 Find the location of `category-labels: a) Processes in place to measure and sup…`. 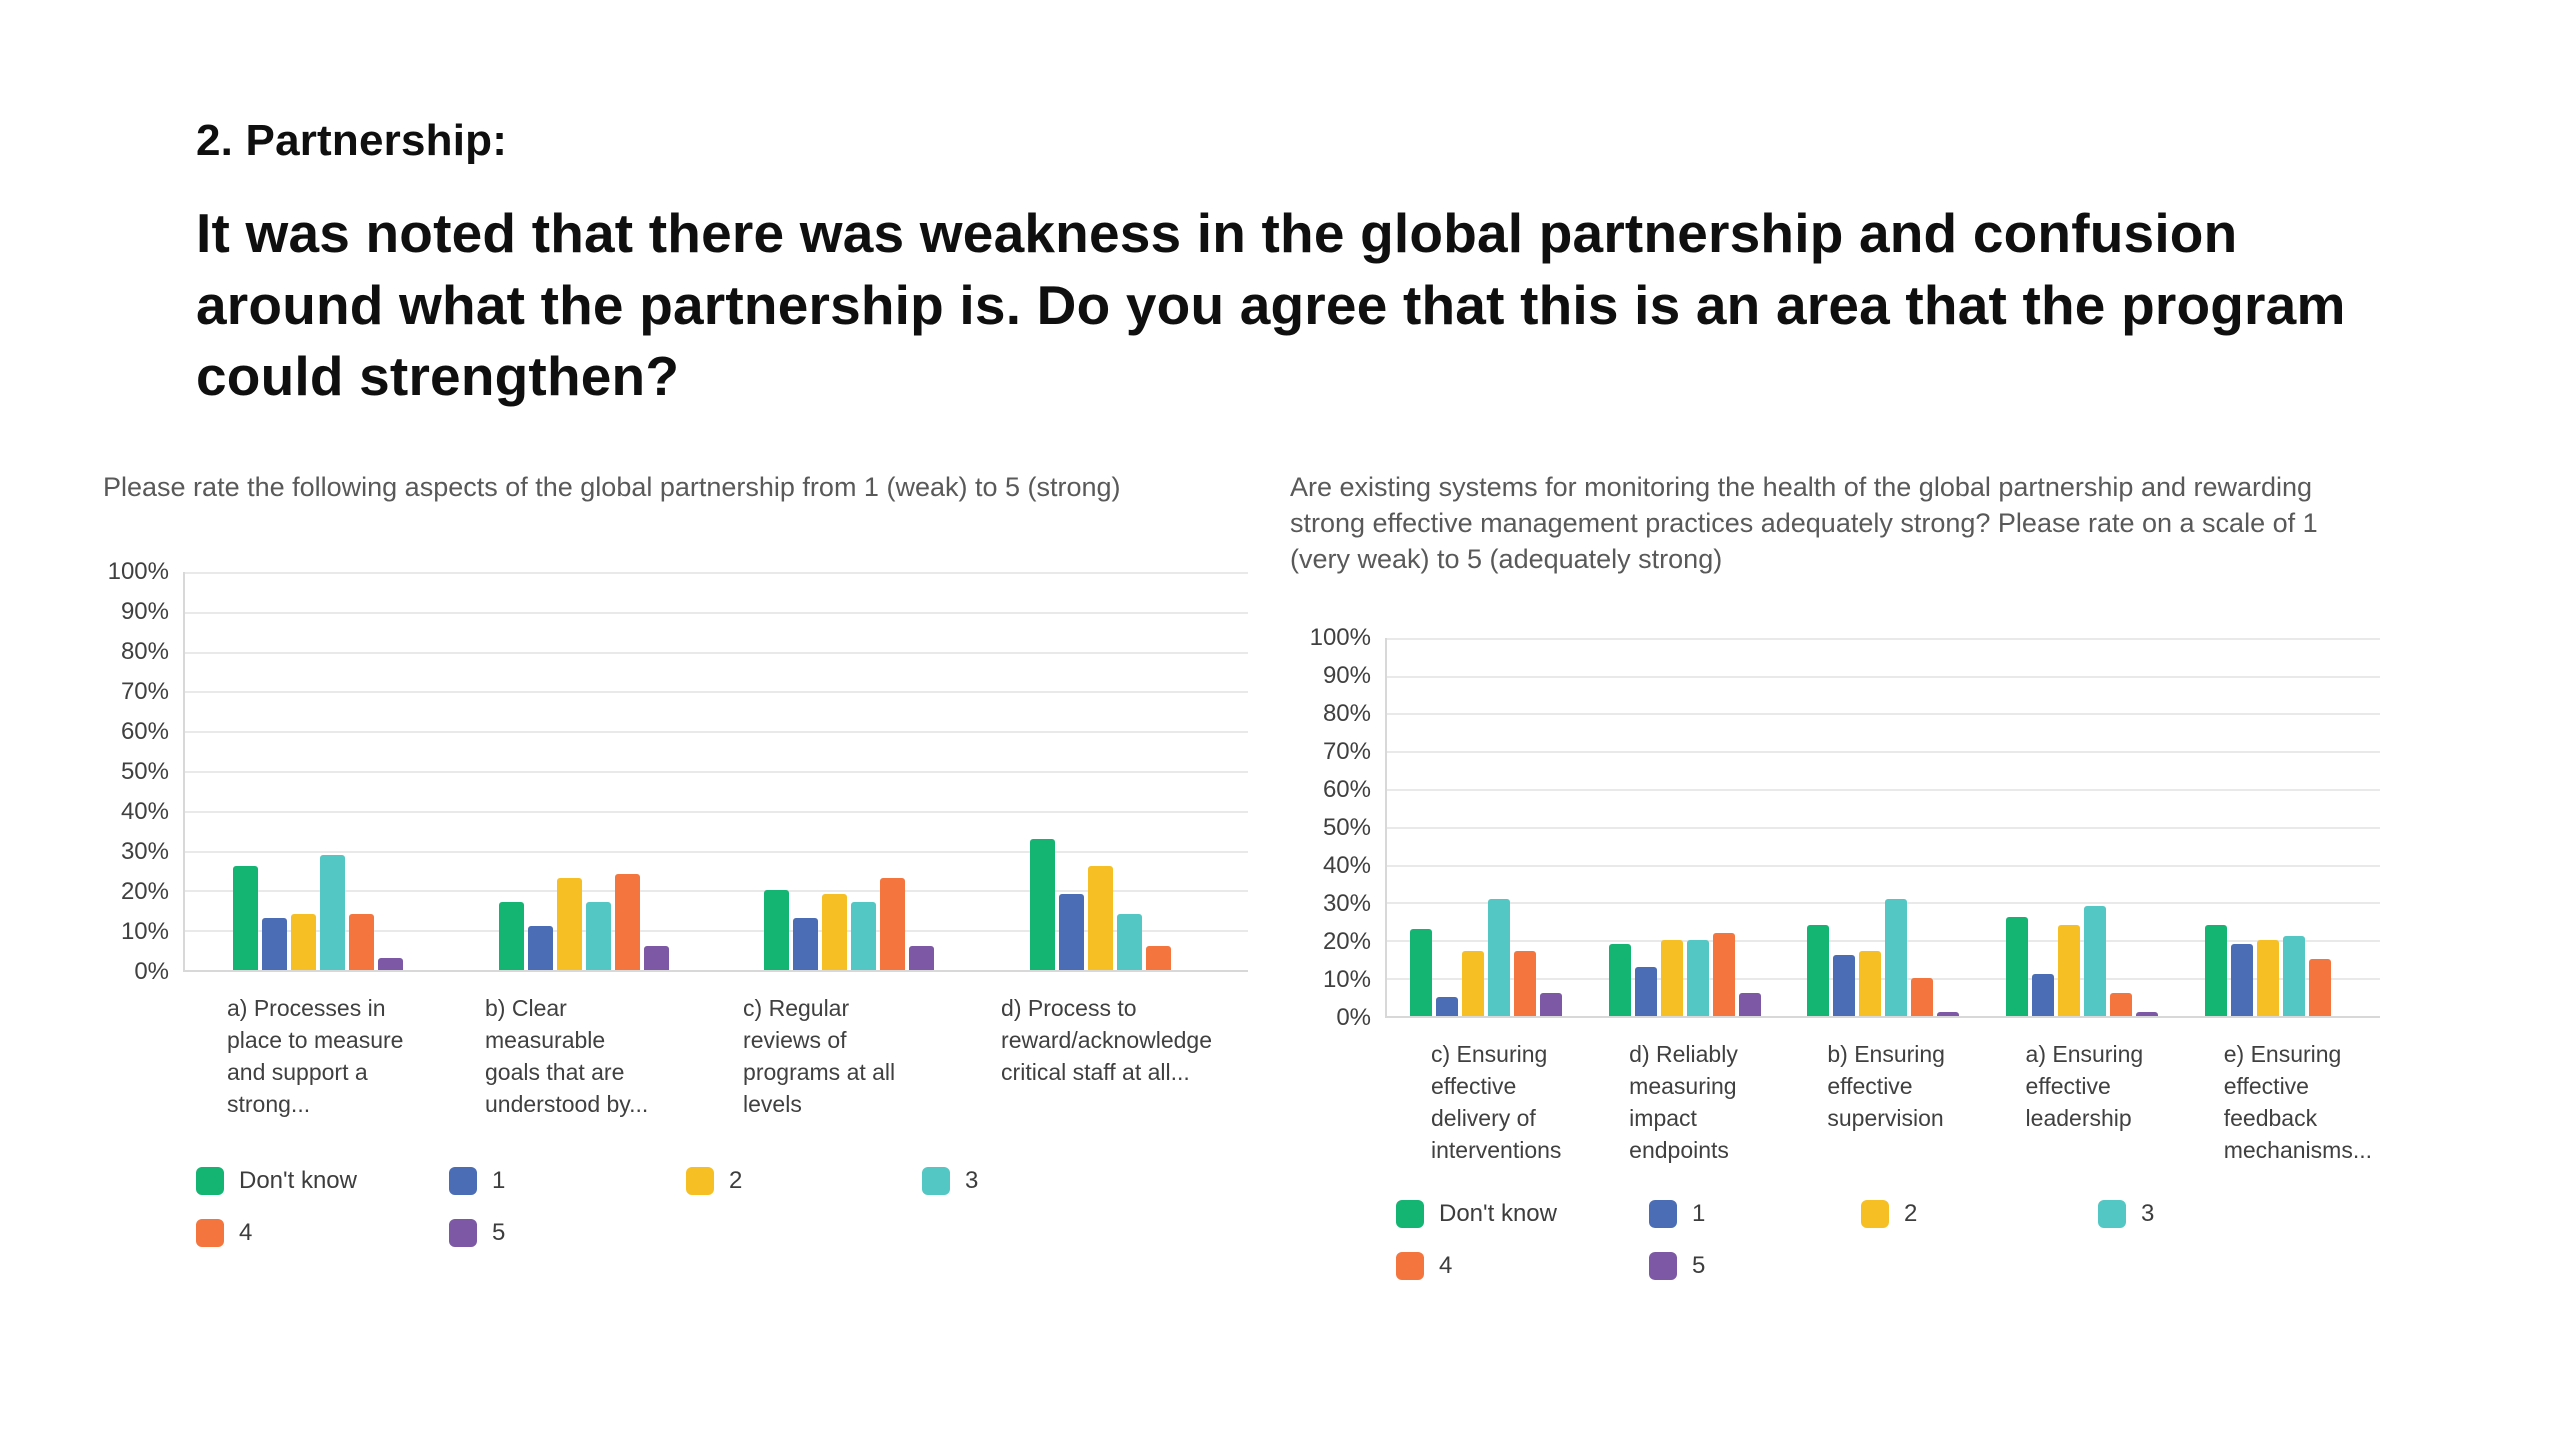

category-labels: a) Processes in place to measure and sup… is located at coordinates (715, 1056).